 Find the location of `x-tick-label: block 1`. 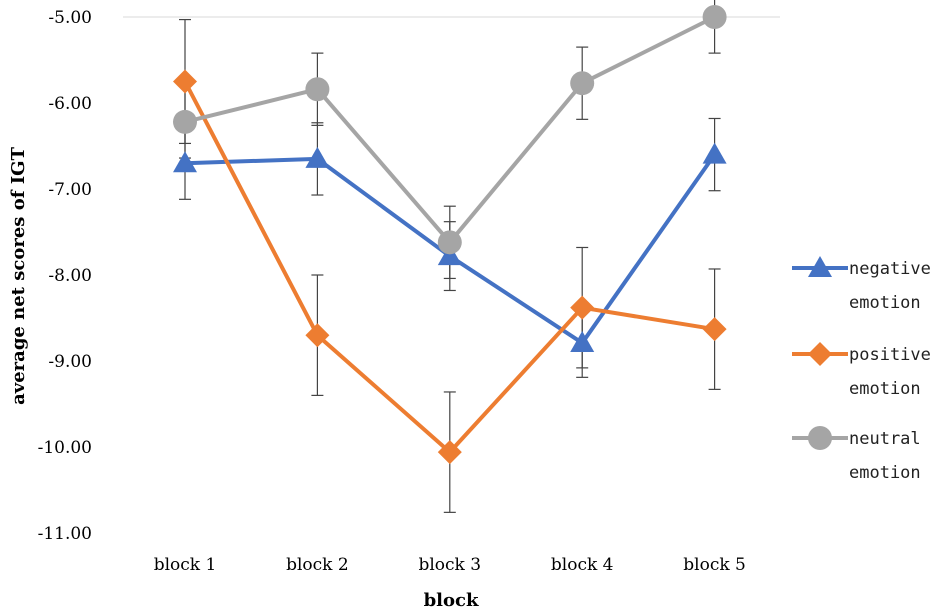

x-tick-label: block 1 is located at coordinates (185, 565).